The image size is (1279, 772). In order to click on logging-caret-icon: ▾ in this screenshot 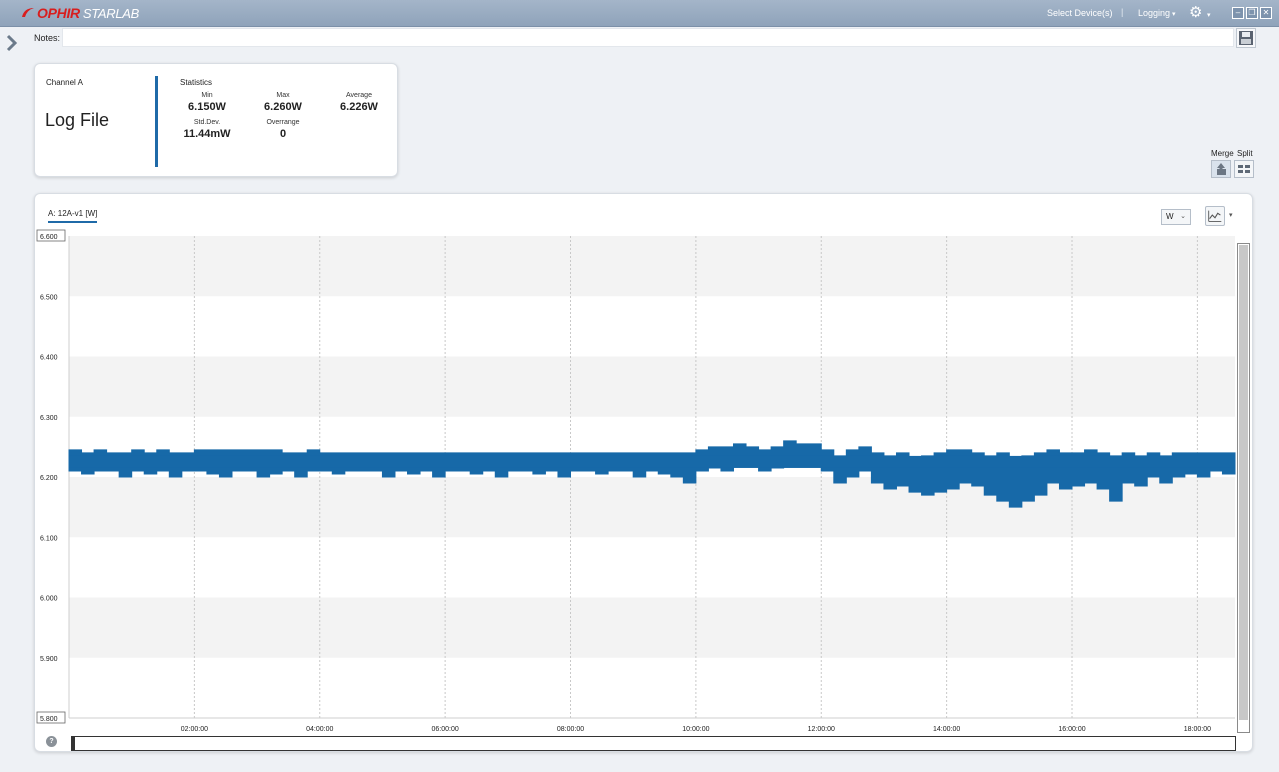, I will do `click(1174, 14)`.